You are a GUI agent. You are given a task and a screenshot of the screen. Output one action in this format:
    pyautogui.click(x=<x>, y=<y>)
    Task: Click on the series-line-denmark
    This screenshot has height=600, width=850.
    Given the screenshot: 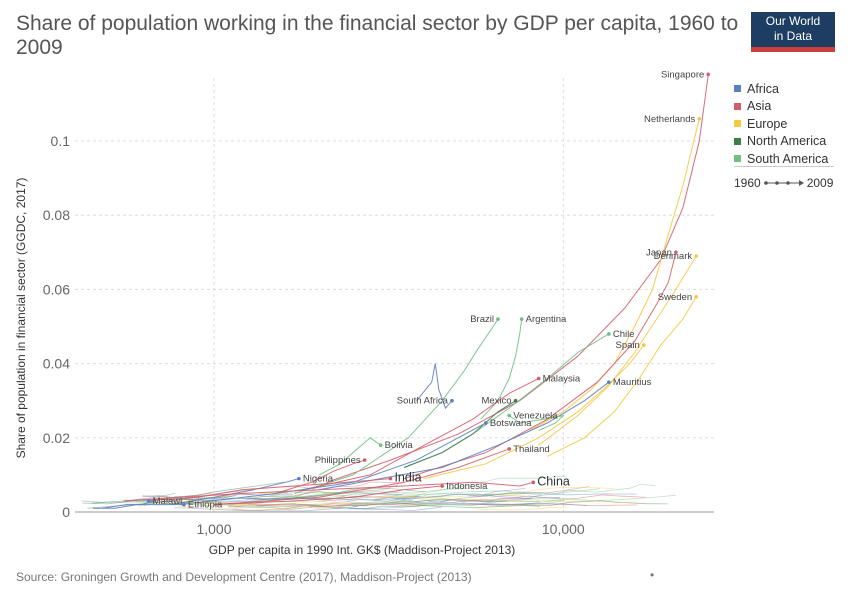 What is the action you would take?
    pyautogui.click(x=617, y=350)
    